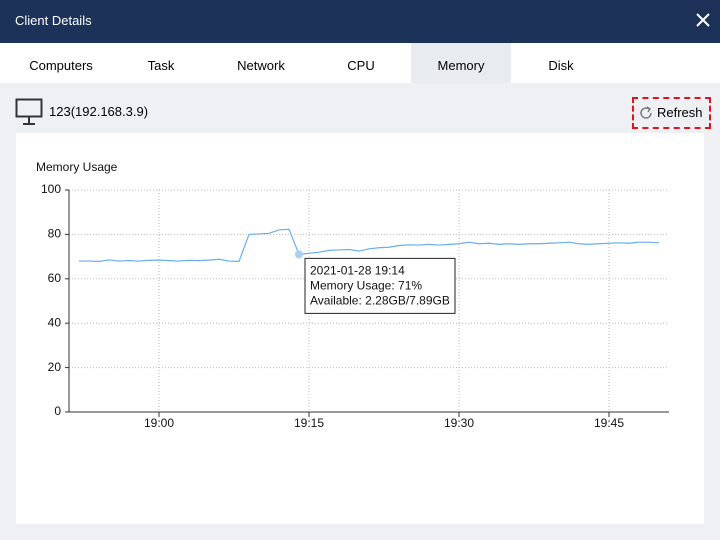 This screenshot has height=540, width=720. Describe the element at coordinates (357, 271) in the screenshot. I see `tooltip-line: 2021-01-28 19:14` at that location.